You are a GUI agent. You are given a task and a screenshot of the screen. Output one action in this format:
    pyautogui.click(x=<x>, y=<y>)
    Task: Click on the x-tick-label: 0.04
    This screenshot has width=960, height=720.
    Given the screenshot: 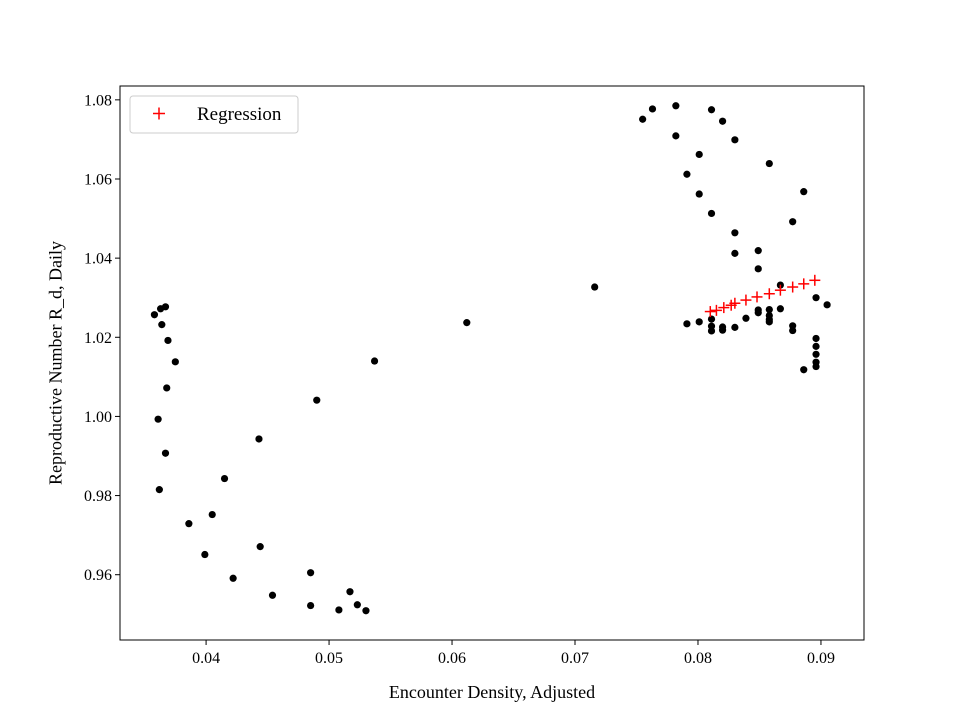 What is the action you would take?
    pyautogui.click(x=206, y=658)
    